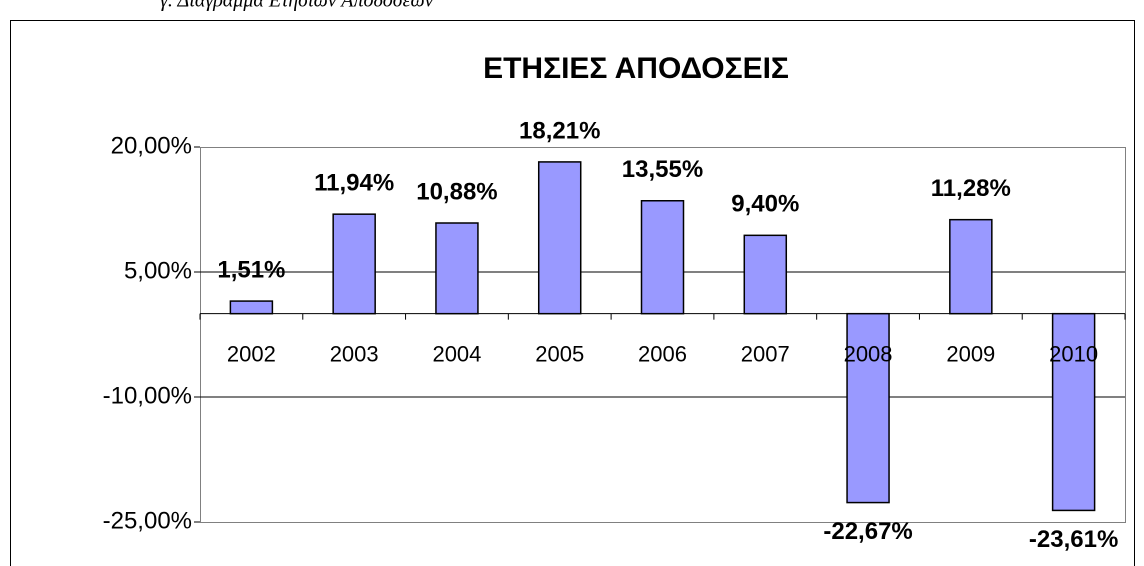 Image resolution: width=1144 pixels, height=566 pixels. What do you see at coordinates (354, 353) in the screenshot?
I see `x-tick-label: 2003` at bounding box center [354, 353].